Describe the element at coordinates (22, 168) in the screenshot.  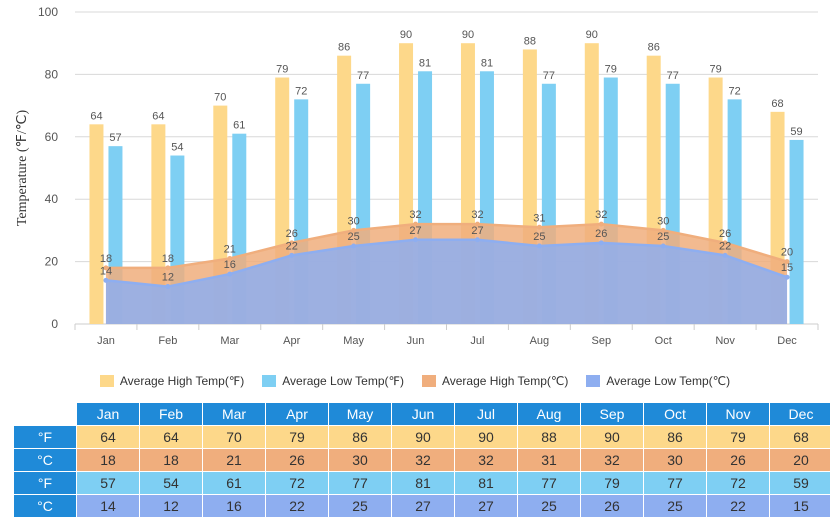
I see `y-axis-label: Temperature (℉/℃)` at that location.